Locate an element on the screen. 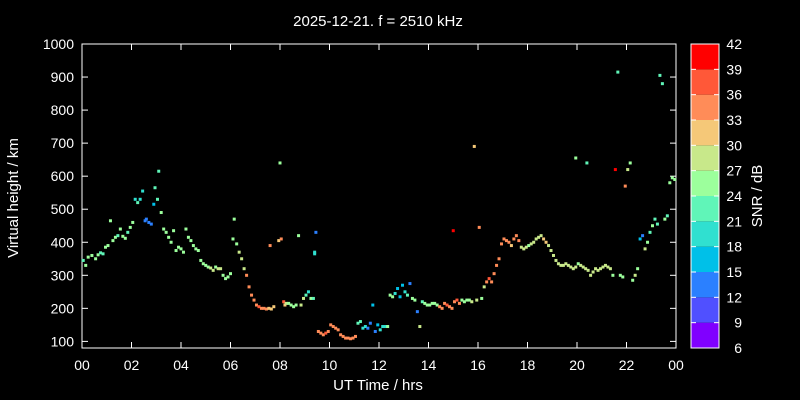 This screenshot has width=800, height=400. colorbar-tick-label: 21 is located at coordinates (734, 221).